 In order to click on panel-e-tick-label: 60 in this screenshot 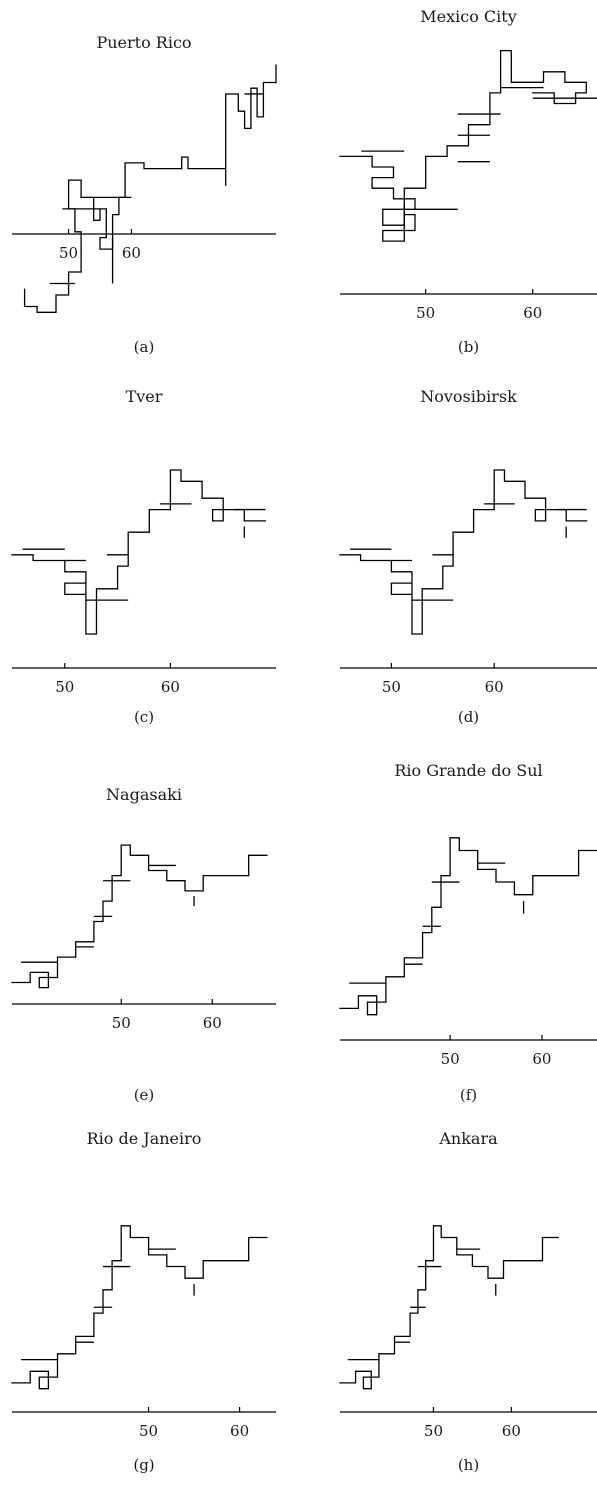, I will do `click(212, 1023)`.